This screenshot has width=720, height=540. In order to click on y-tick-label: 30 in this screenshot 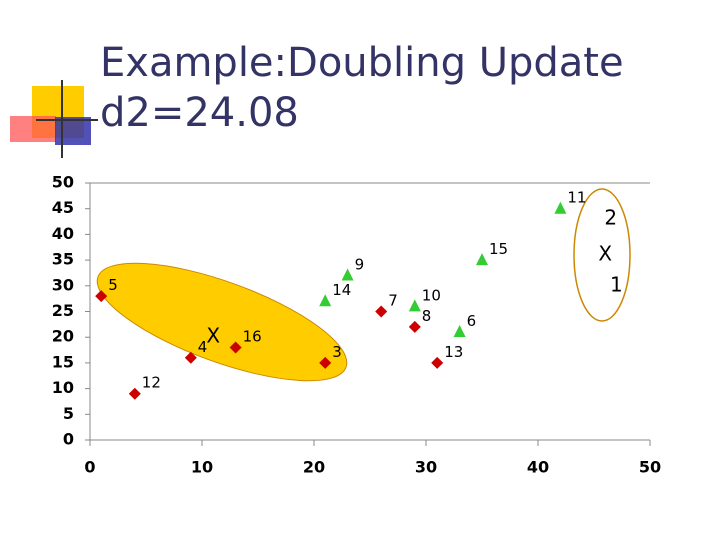, I will do `click(63, 284)`.